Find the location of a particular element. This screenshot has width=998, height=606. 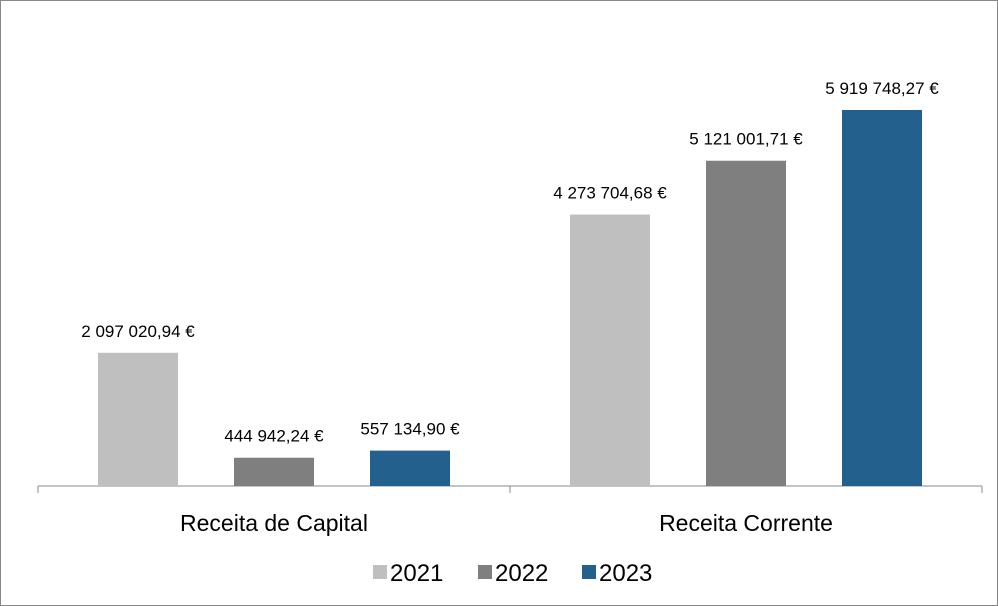

data-label: 5 919 748,27 € is located at coordinates (882, 88).